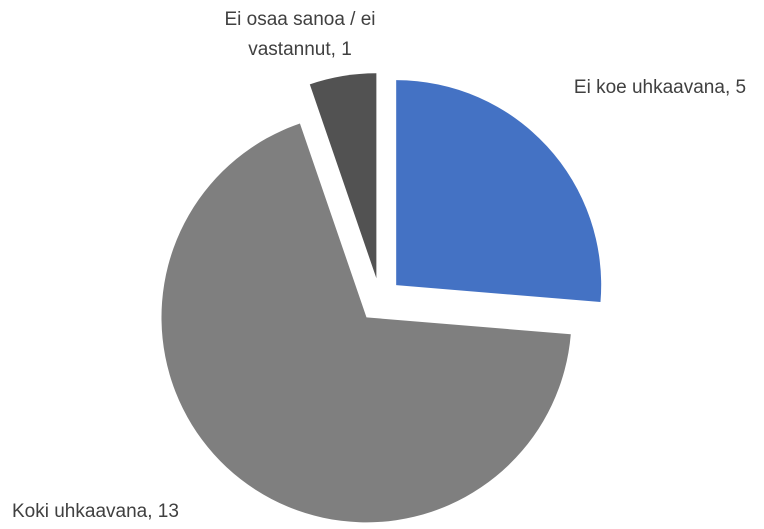 The width and height of the screenshot is (764, 529). I want to click on label-value: 5, so click(741, 87).